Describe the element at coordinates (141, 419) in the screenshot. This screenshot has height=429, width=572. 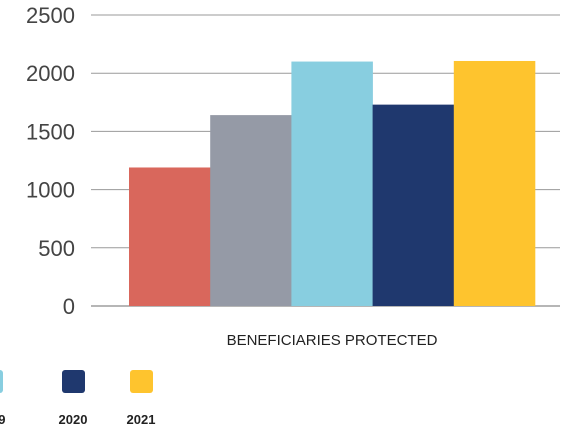
I see `legend-label-2021: 2021` at that location.